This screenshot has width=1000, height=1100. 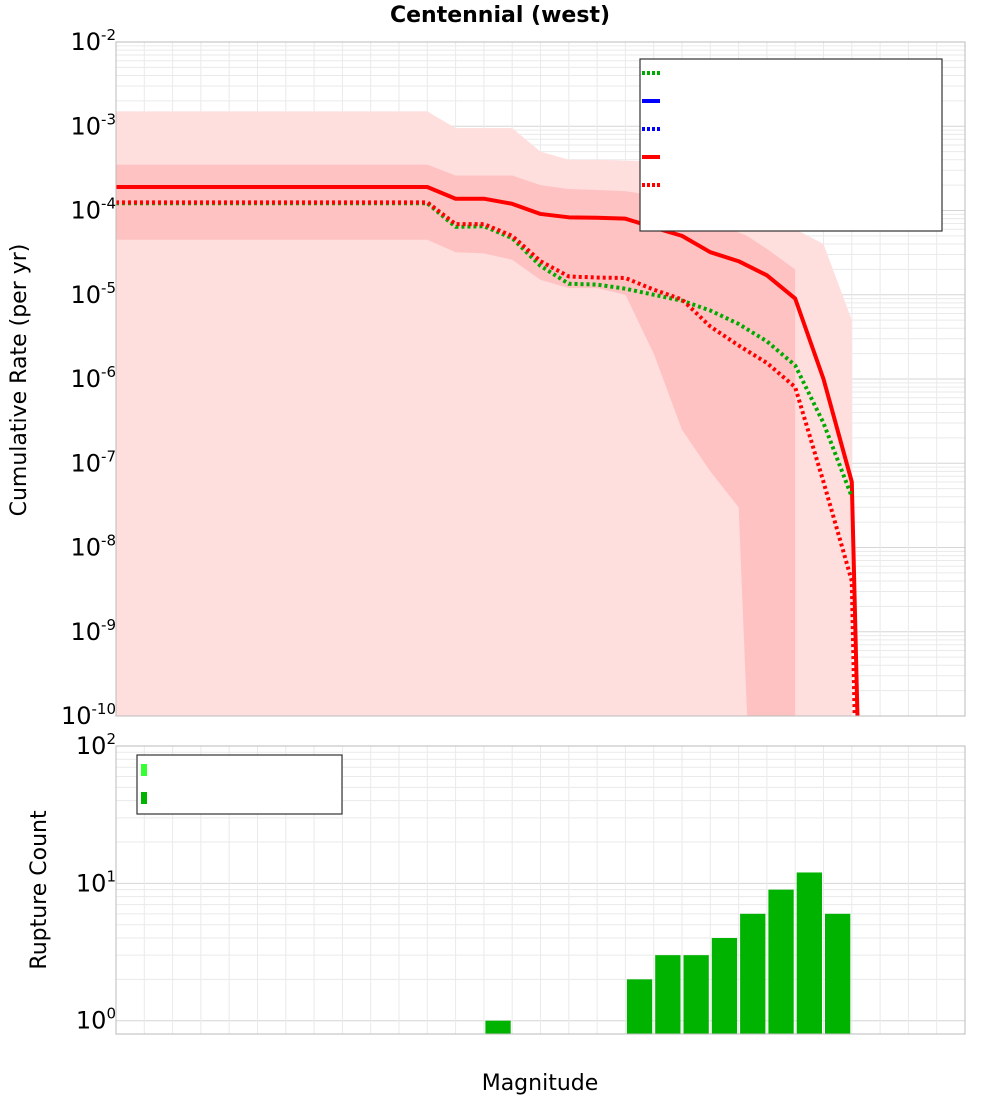 What do you see at coordinates (96, 745) in the screenshot?
I see `y-tick-label: 10²` at bounding box center [96, 745].